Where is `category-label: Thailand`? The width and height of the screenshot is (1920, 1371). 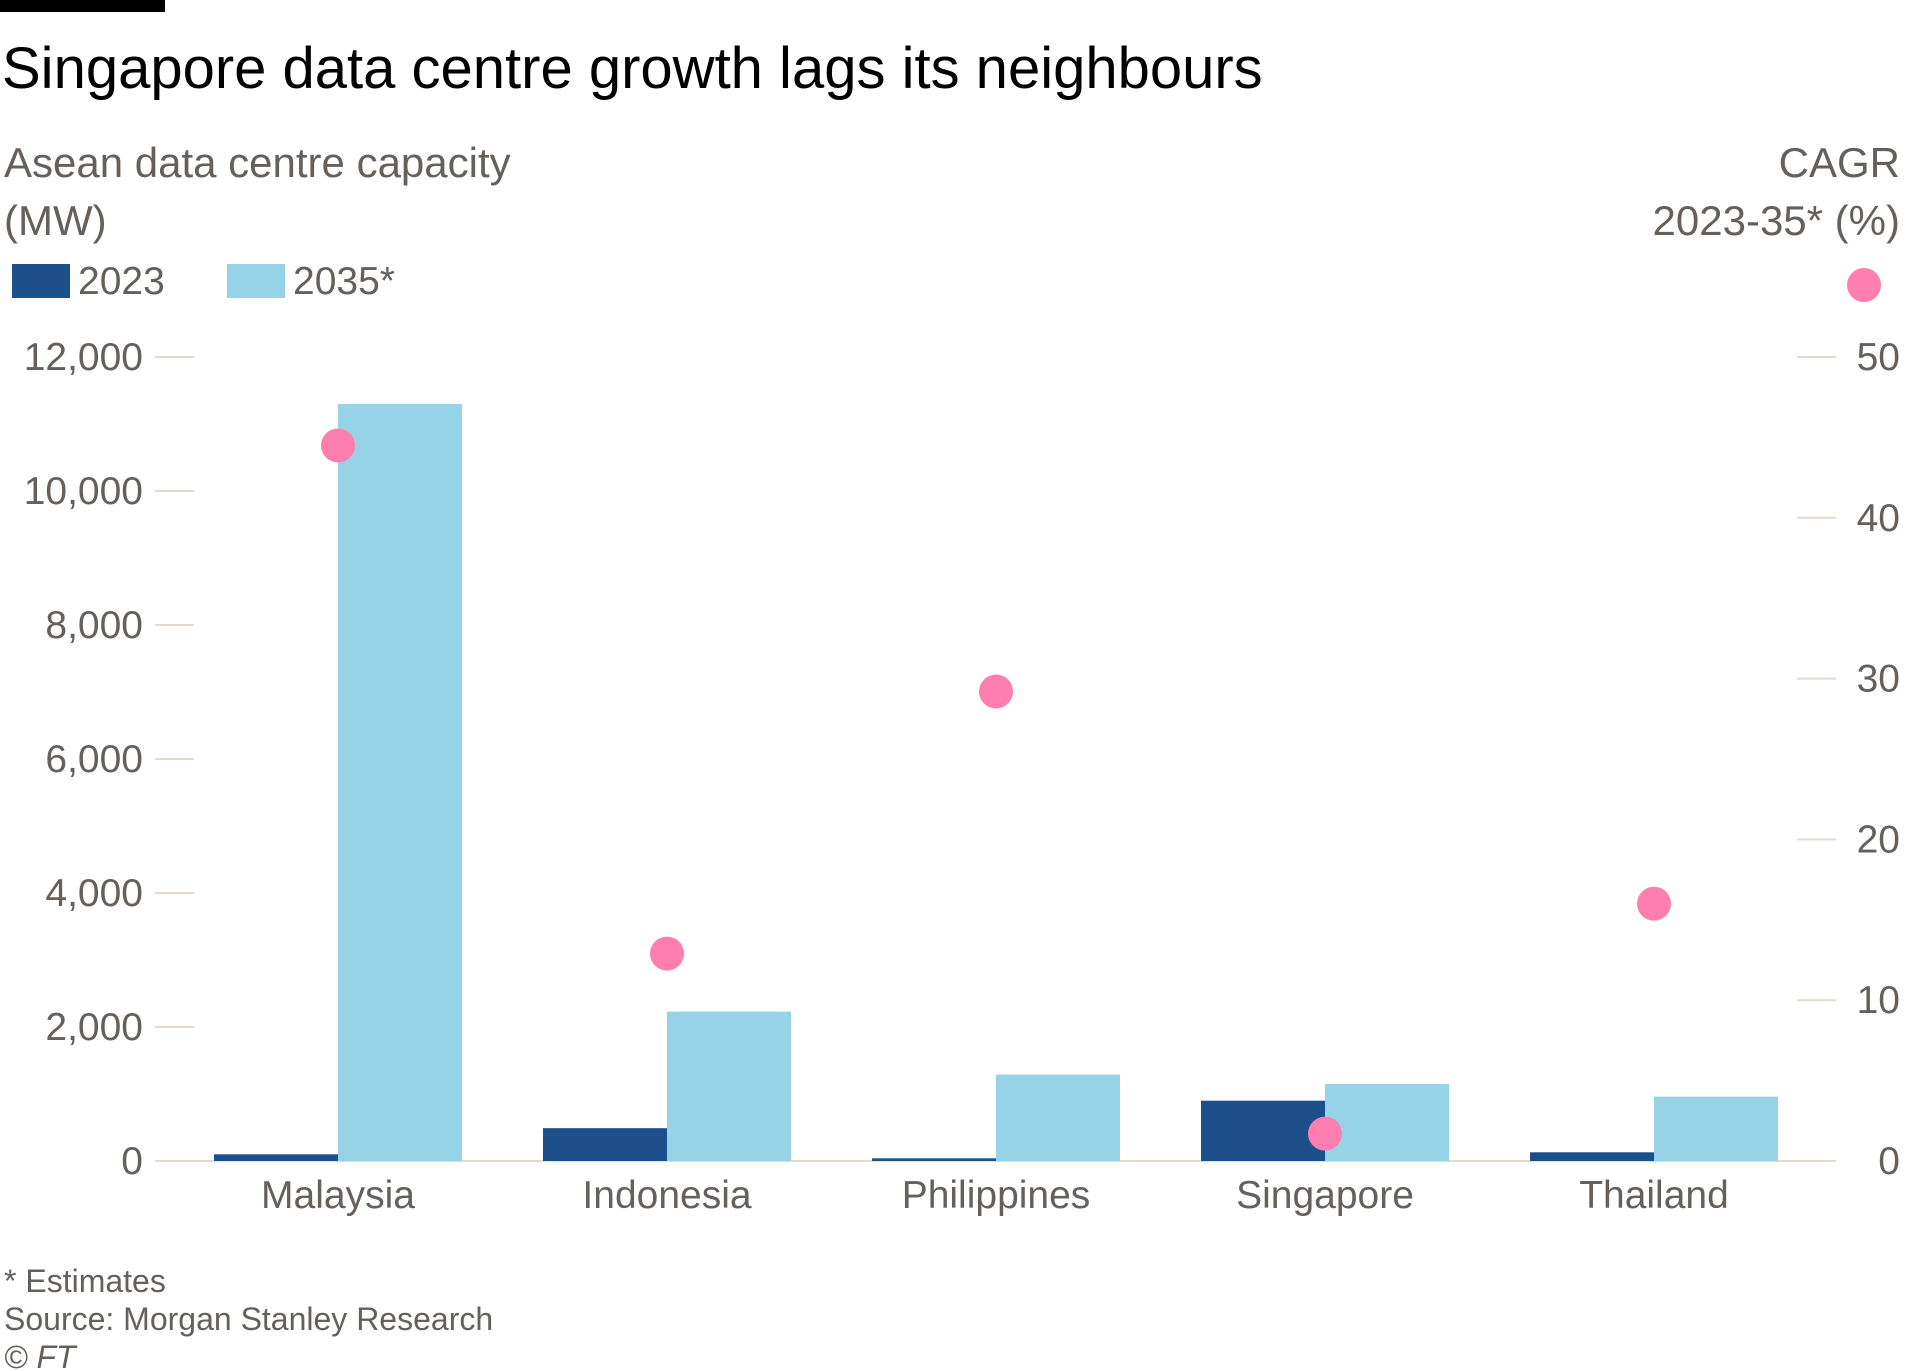 category-label: Thailand is located at coordinates (1654, 1195).